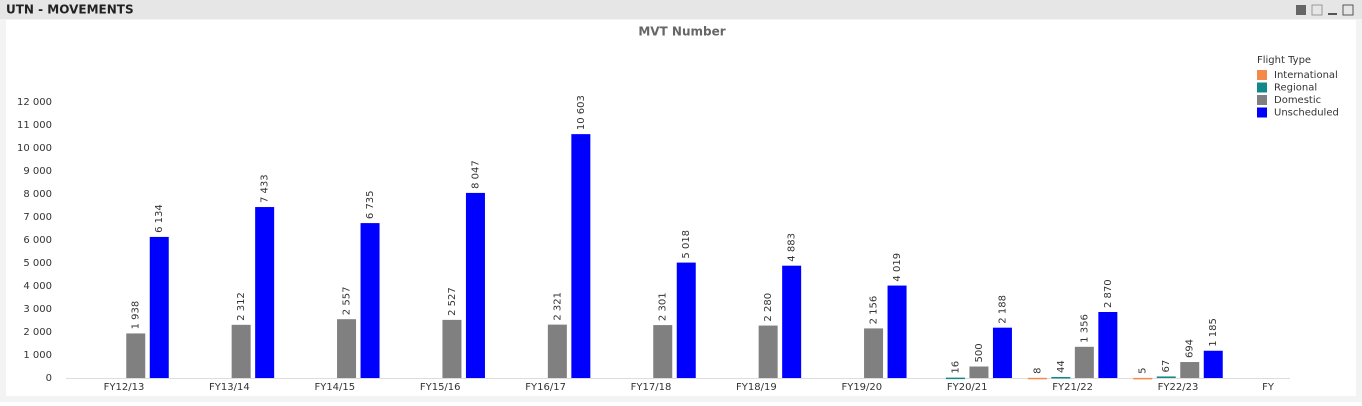  I want to click on window-header, so click(681, 9).